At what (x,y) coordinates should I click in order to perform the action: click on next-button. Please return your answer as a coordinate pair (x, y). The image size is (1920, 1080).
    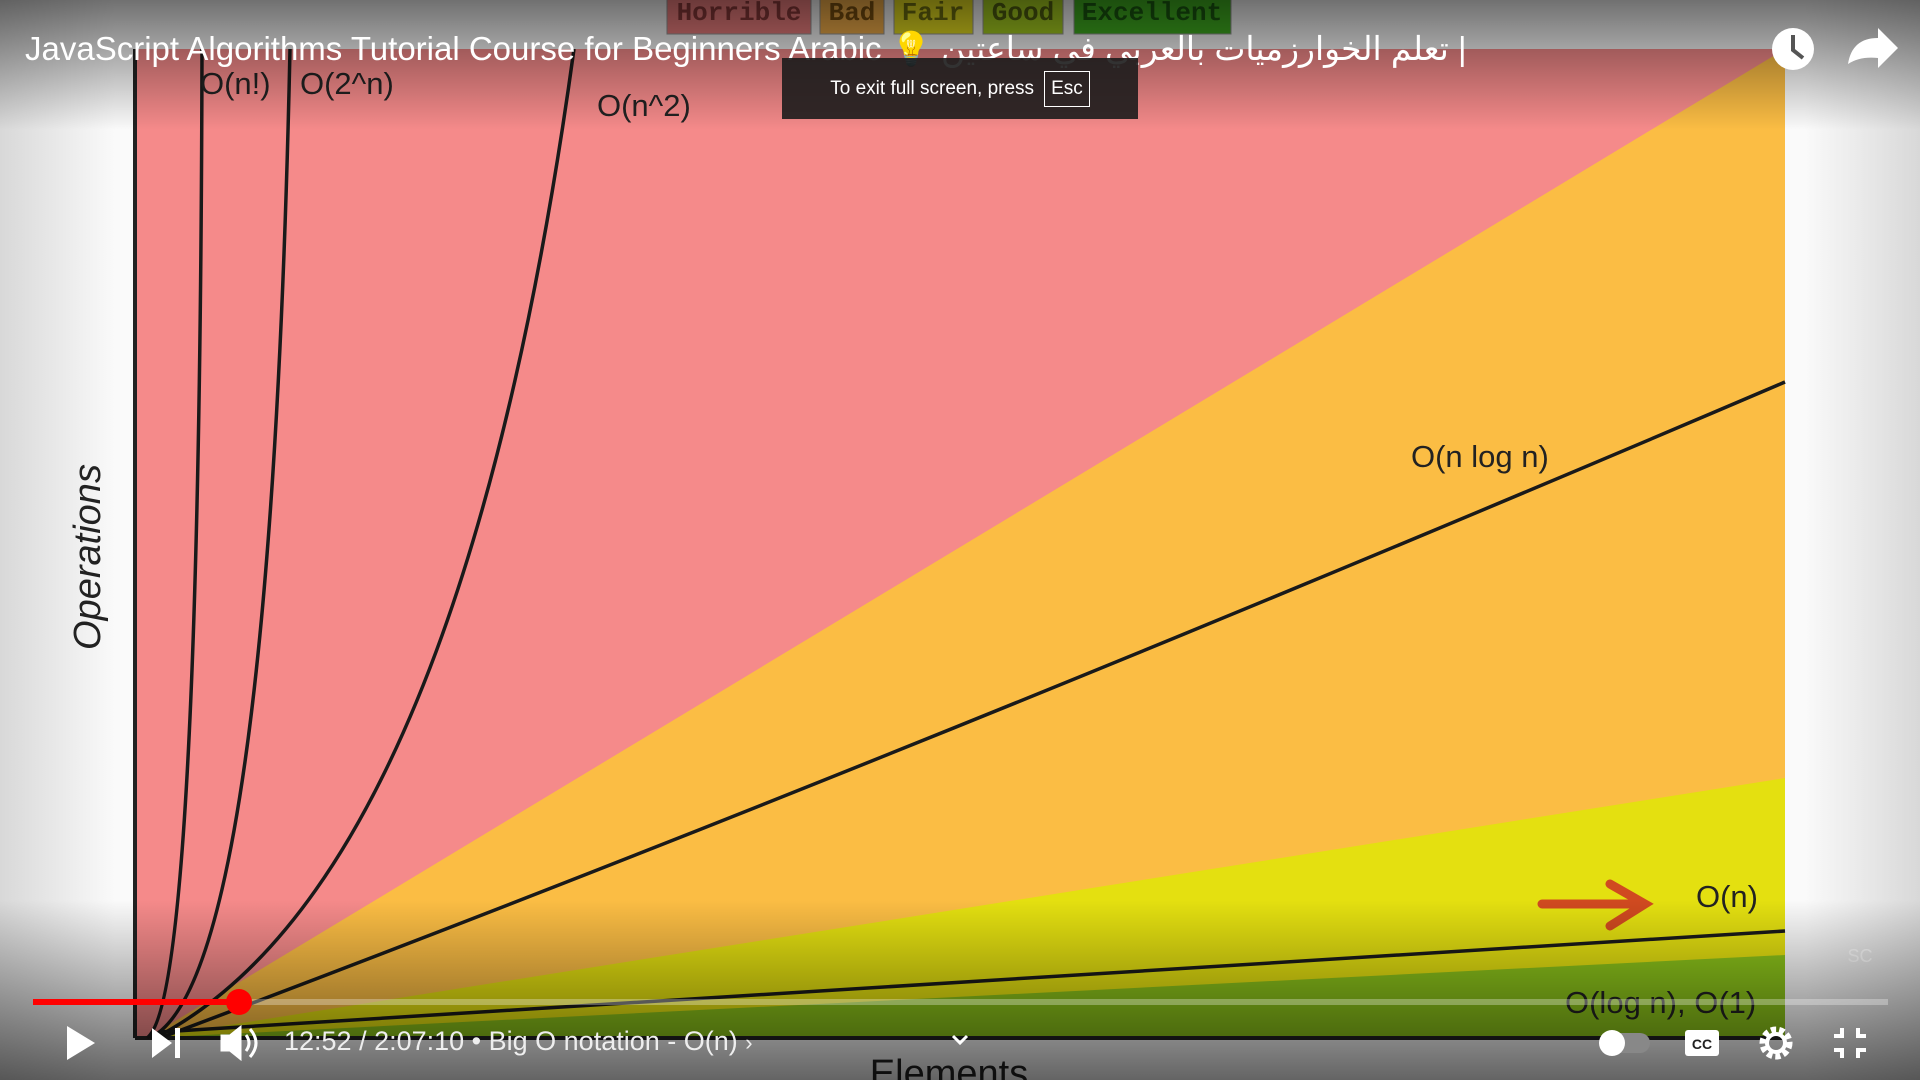
    Looking at the image, I should click on (166, 1043).